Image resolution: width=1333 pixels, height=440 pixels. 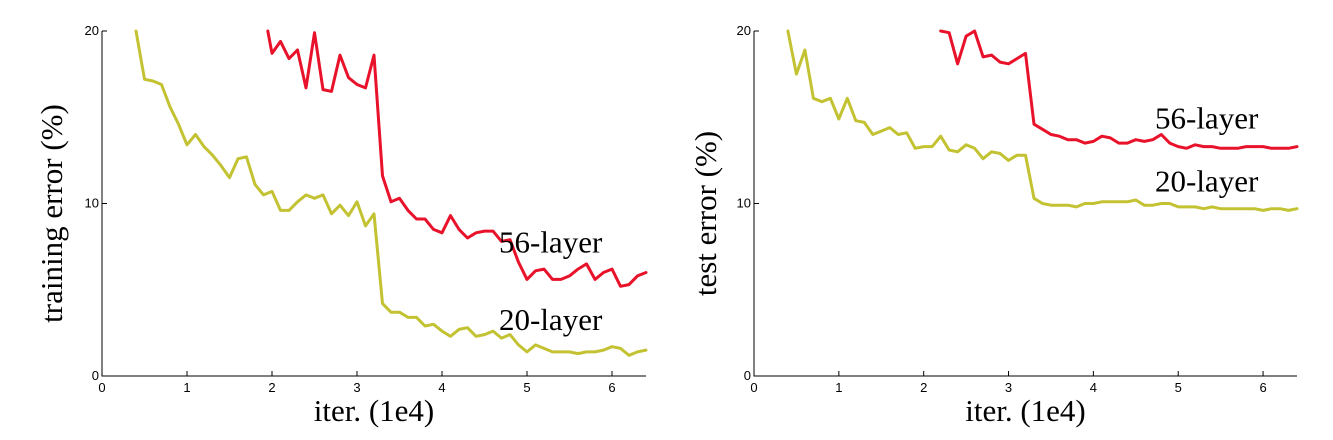 What do you see at coordinates (51, 213) in the screenshot?
I see `y-axis-title: training error (%)` at bounding box center [51, 213].